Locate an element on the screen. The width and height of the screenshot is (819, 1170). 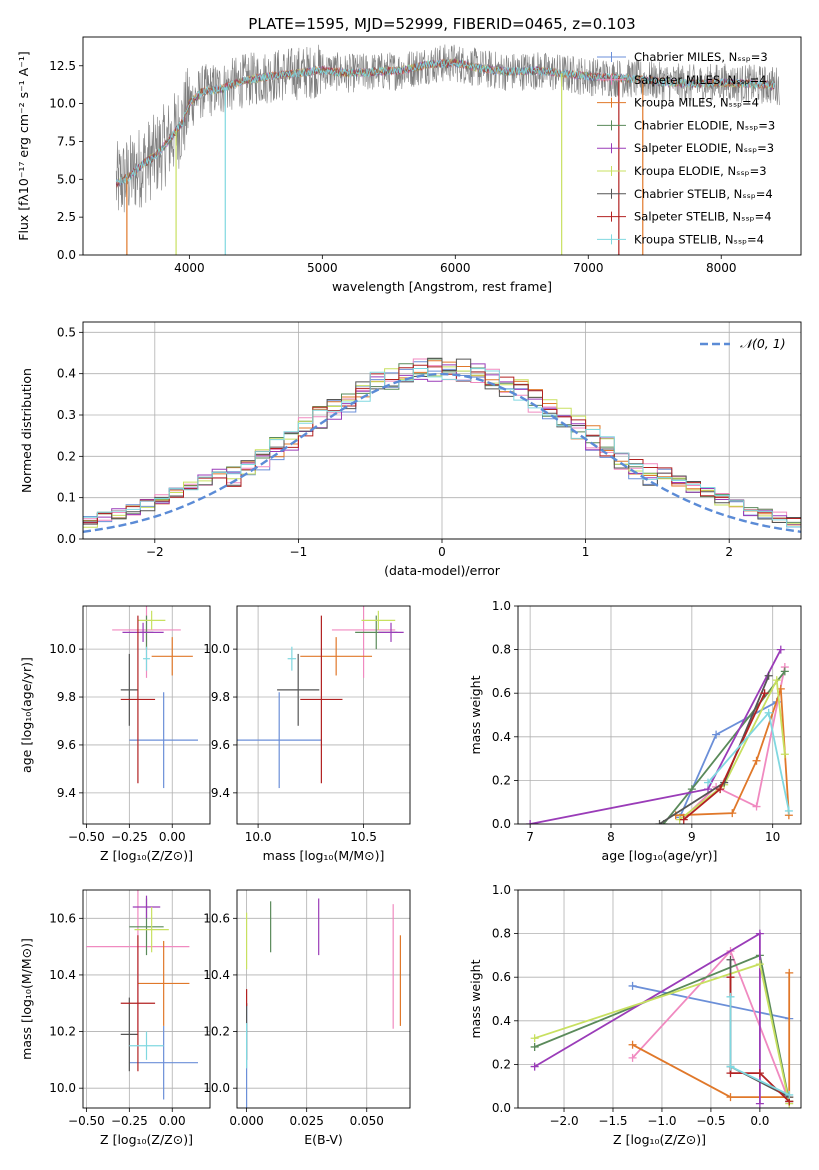
x-tick-label: 5000 is located at coordinates (322, 268).